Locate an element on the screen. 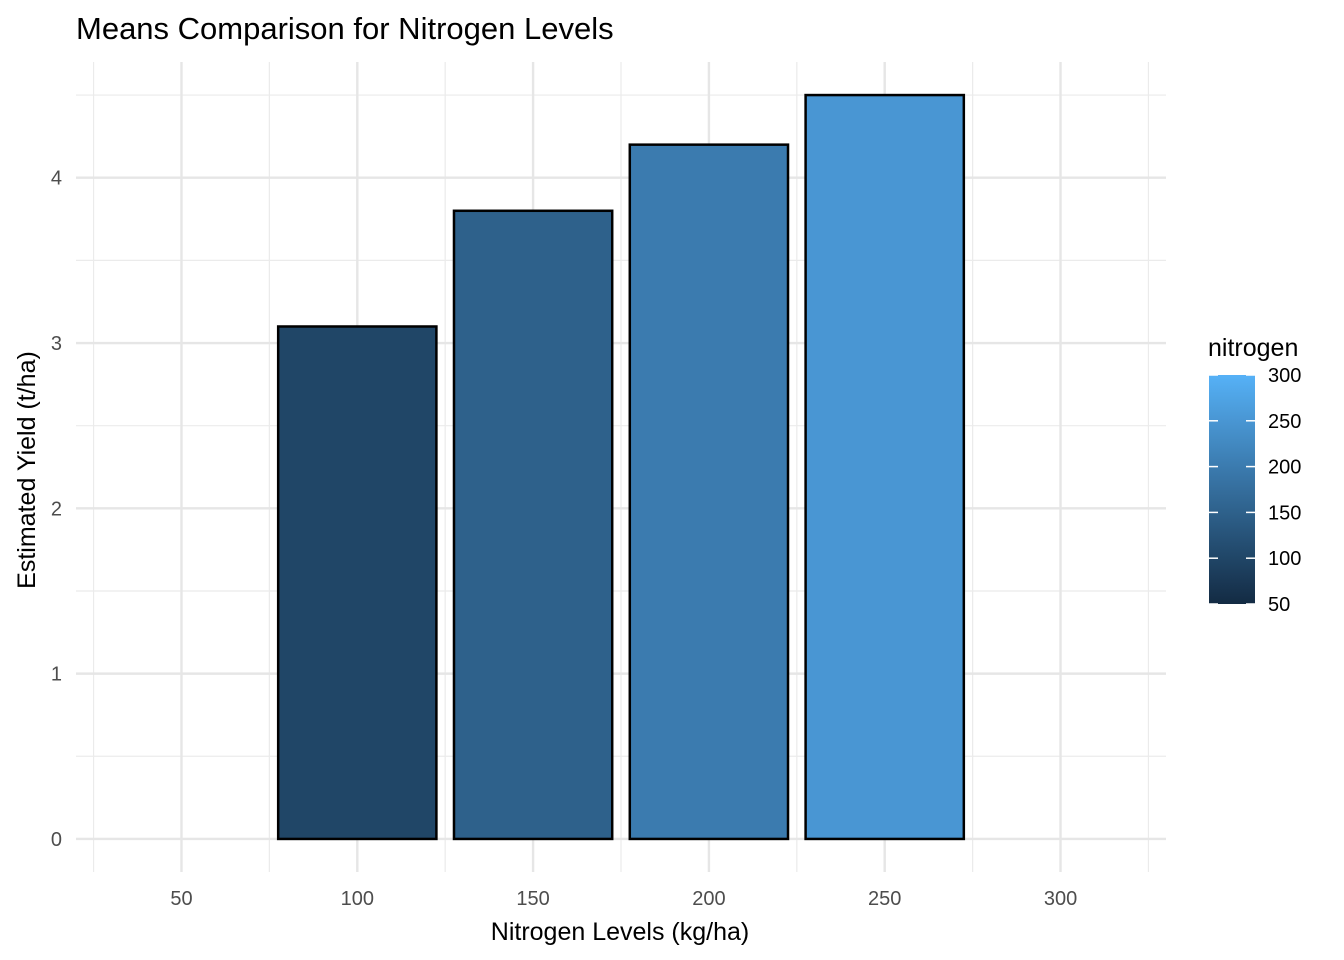  x-tick-label: 50 is located at coordinates (181, 899).